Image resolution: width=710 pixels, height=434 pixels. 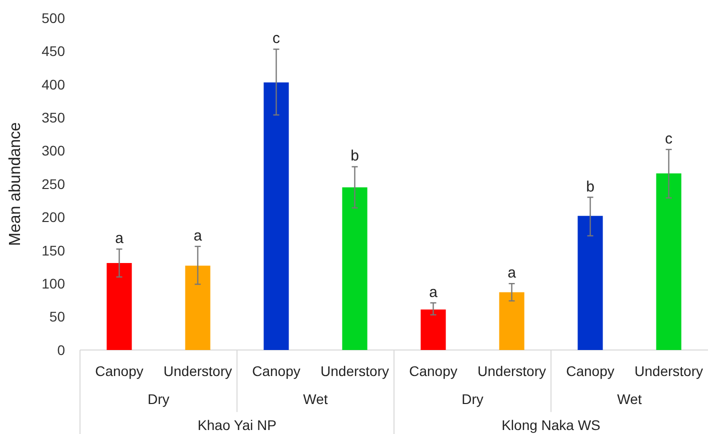 I want to click on y-tick-label: 50, so click(x=57, y=316).